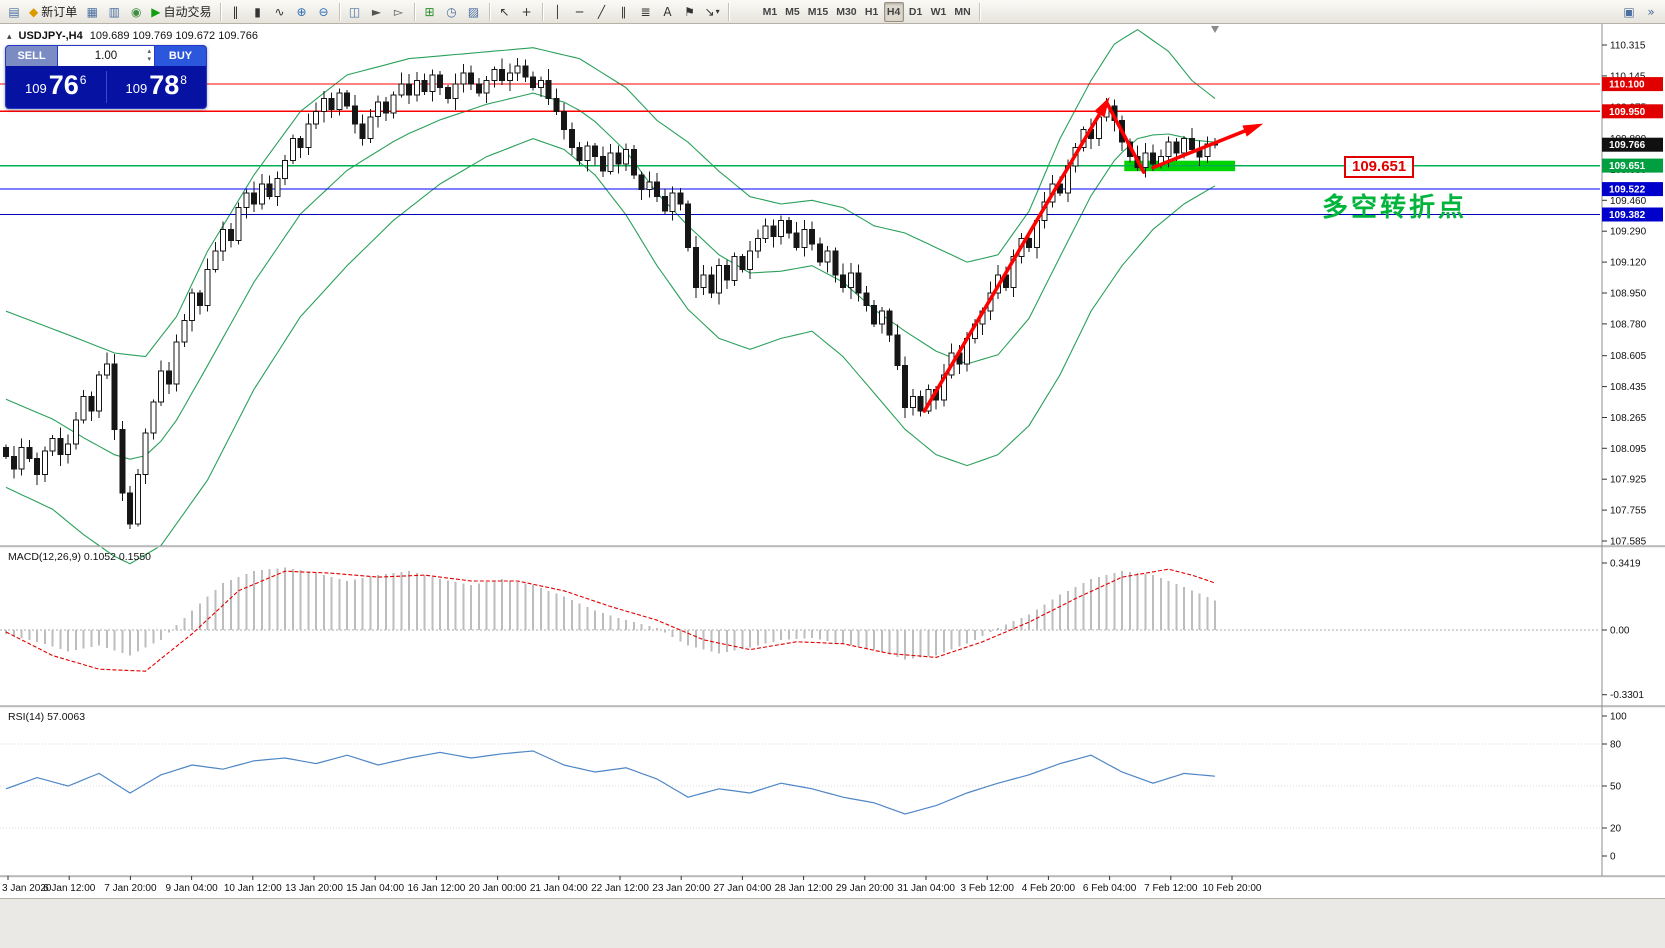  I want to click on rsi-tick-label: 100, so click(1618, 717).